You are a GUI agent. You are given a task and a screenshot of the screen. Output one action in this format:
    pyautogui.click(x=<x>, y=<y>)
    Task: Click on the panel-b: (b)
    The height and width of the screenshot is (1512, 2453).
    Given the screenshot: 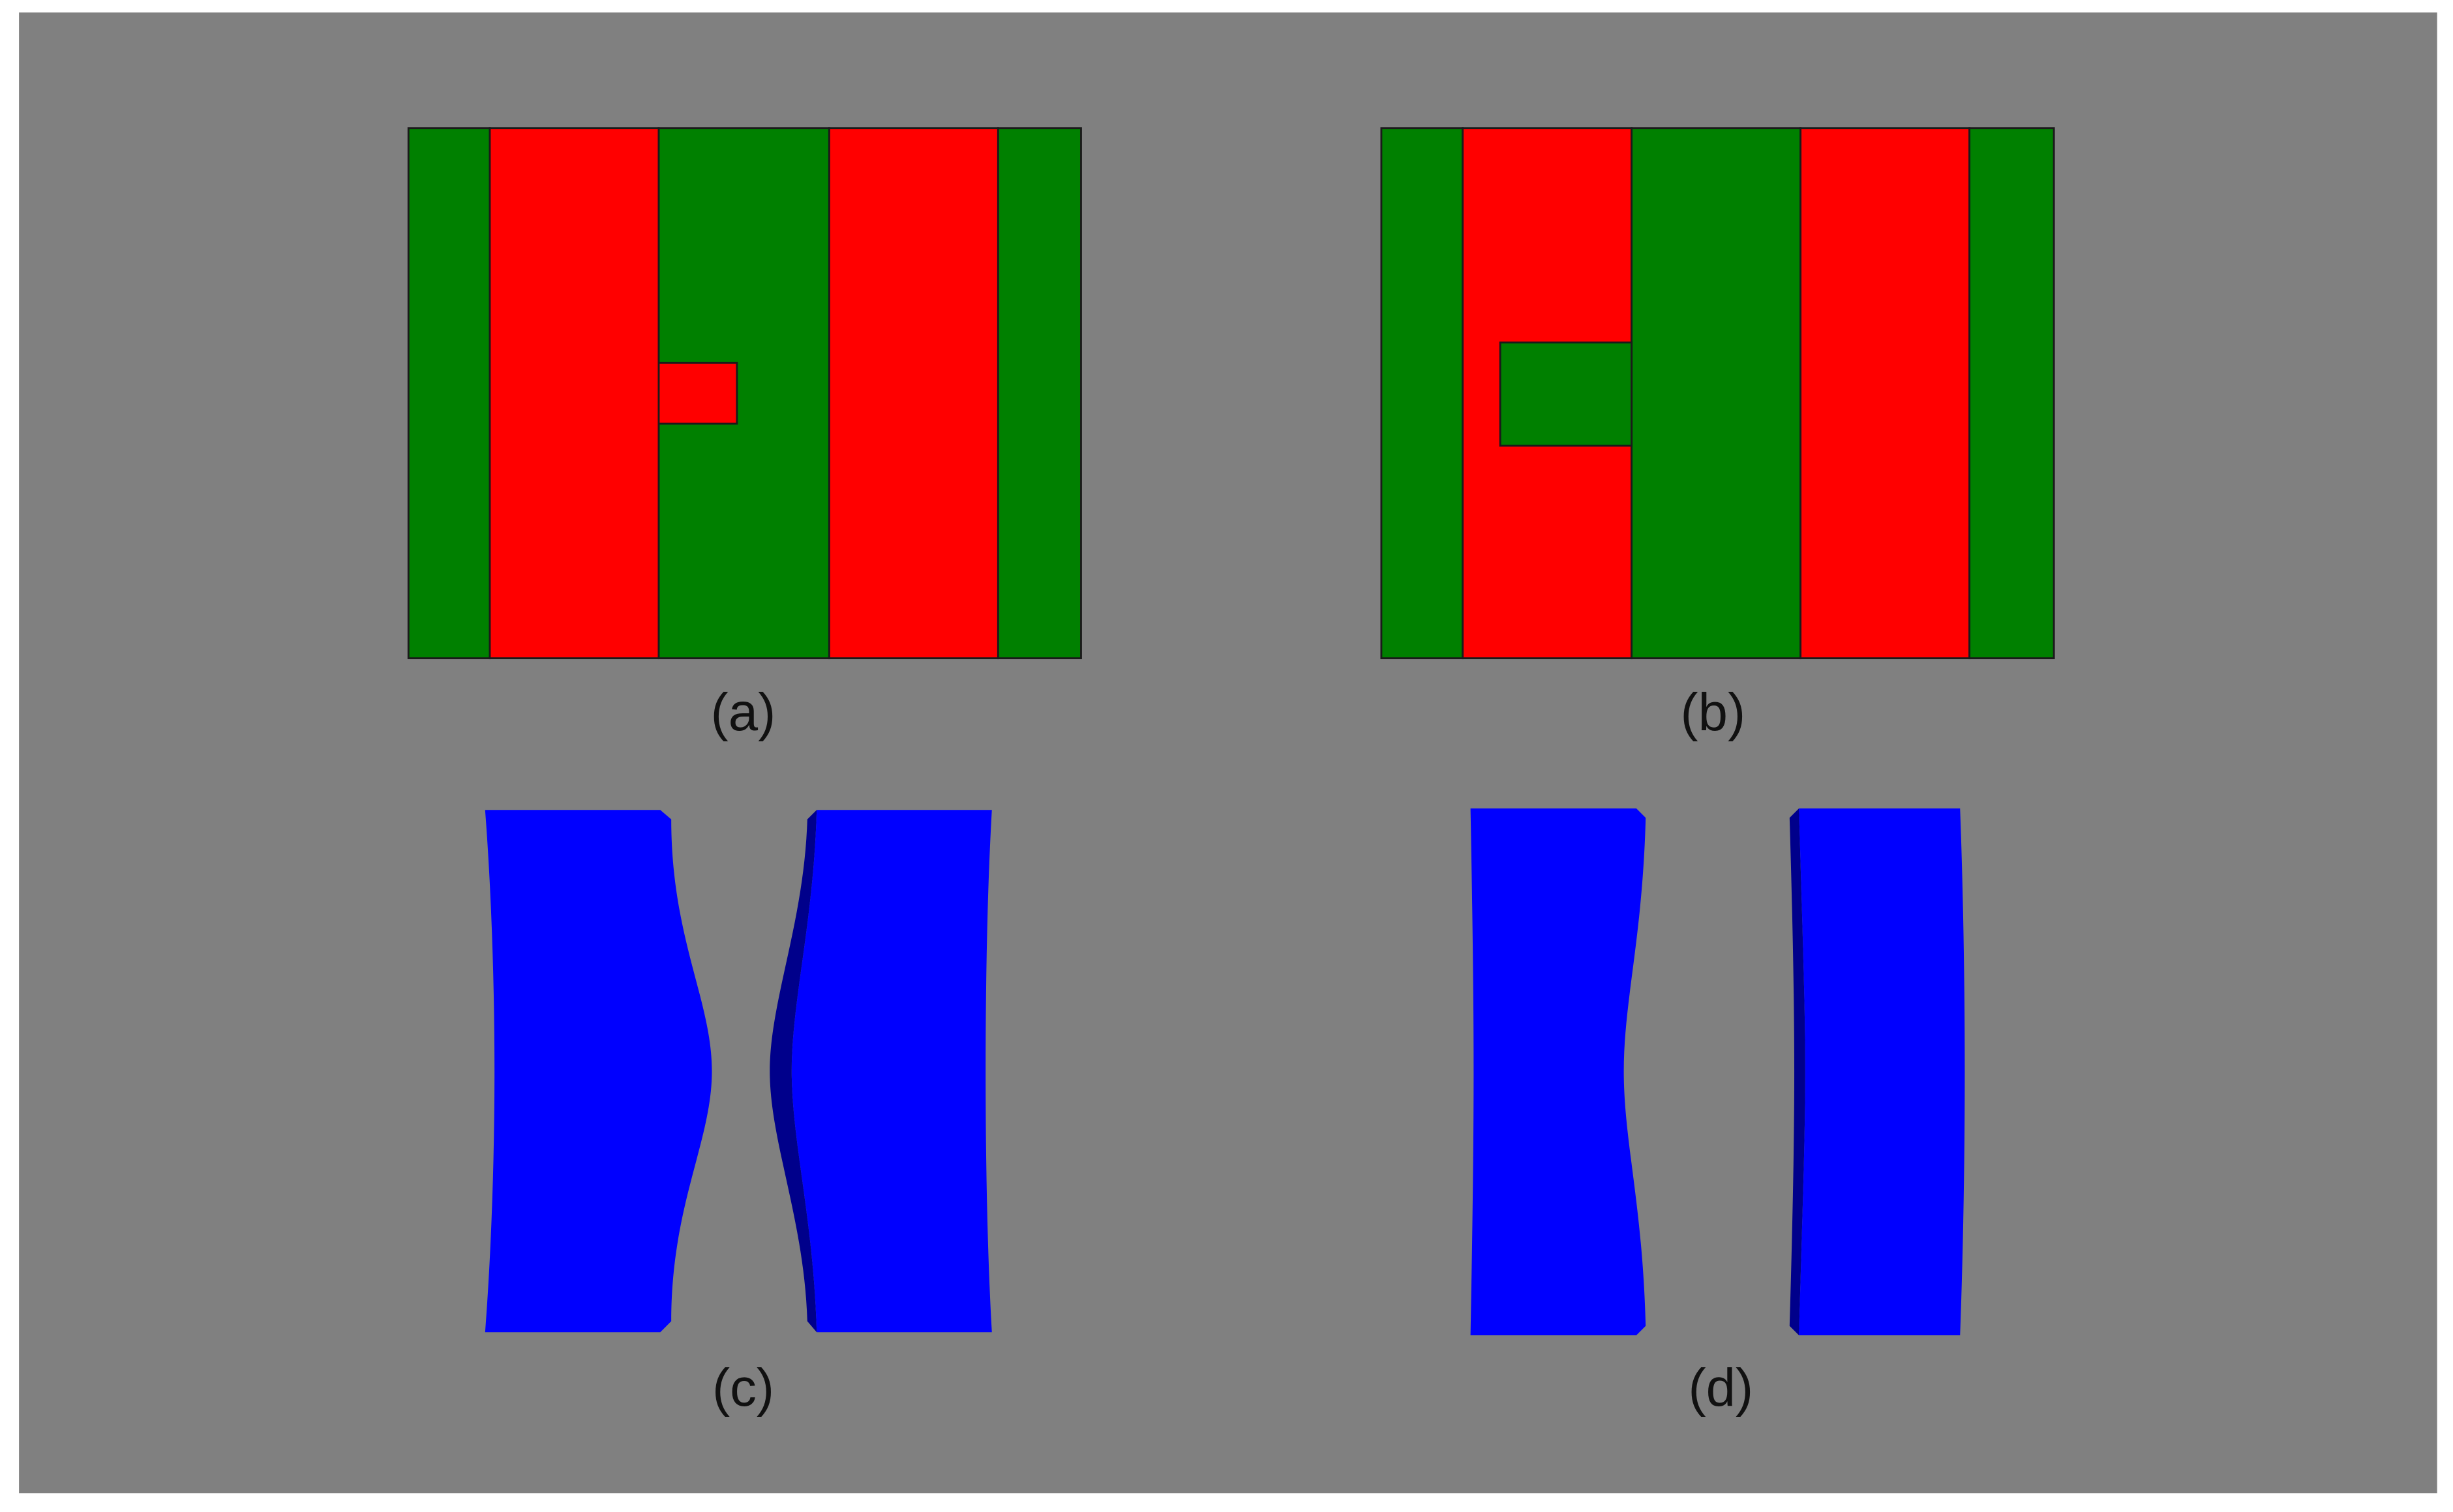 What is the action you would take?
    pyautogui.click(x=1717, y=434)
    